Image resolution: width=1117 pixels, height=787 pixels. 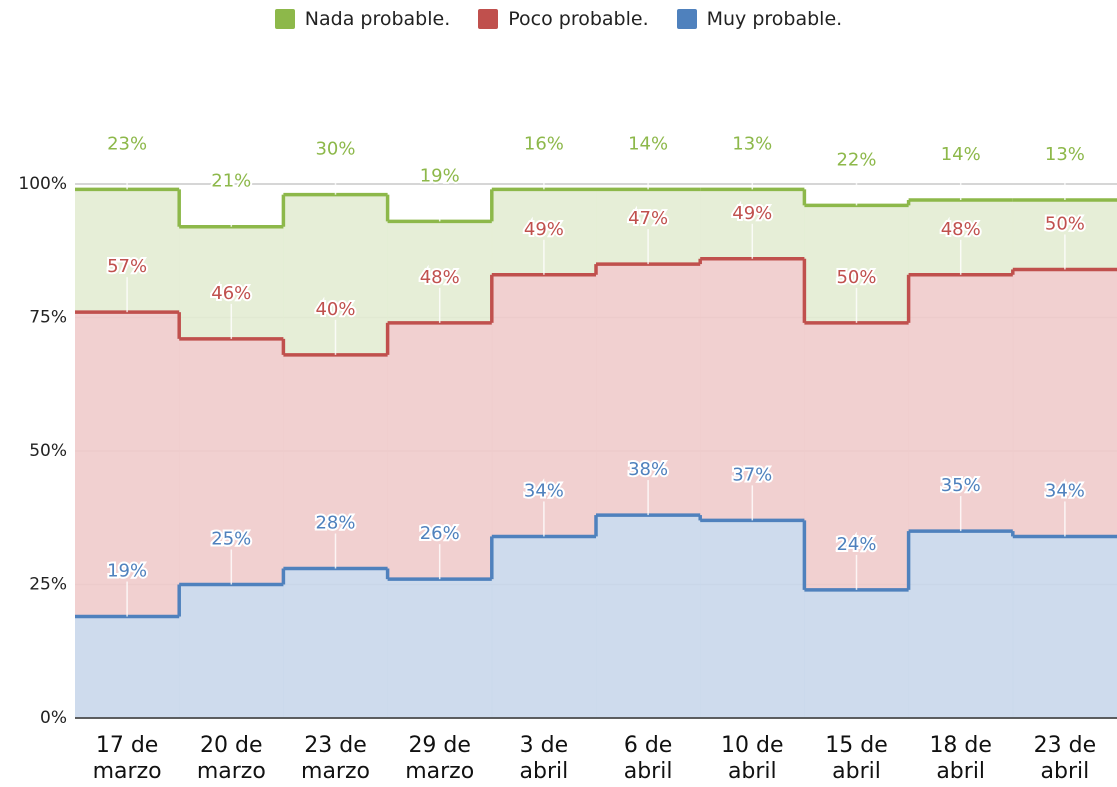 I want to click on legend-item: Nada probable., so click(x=362, y=19).